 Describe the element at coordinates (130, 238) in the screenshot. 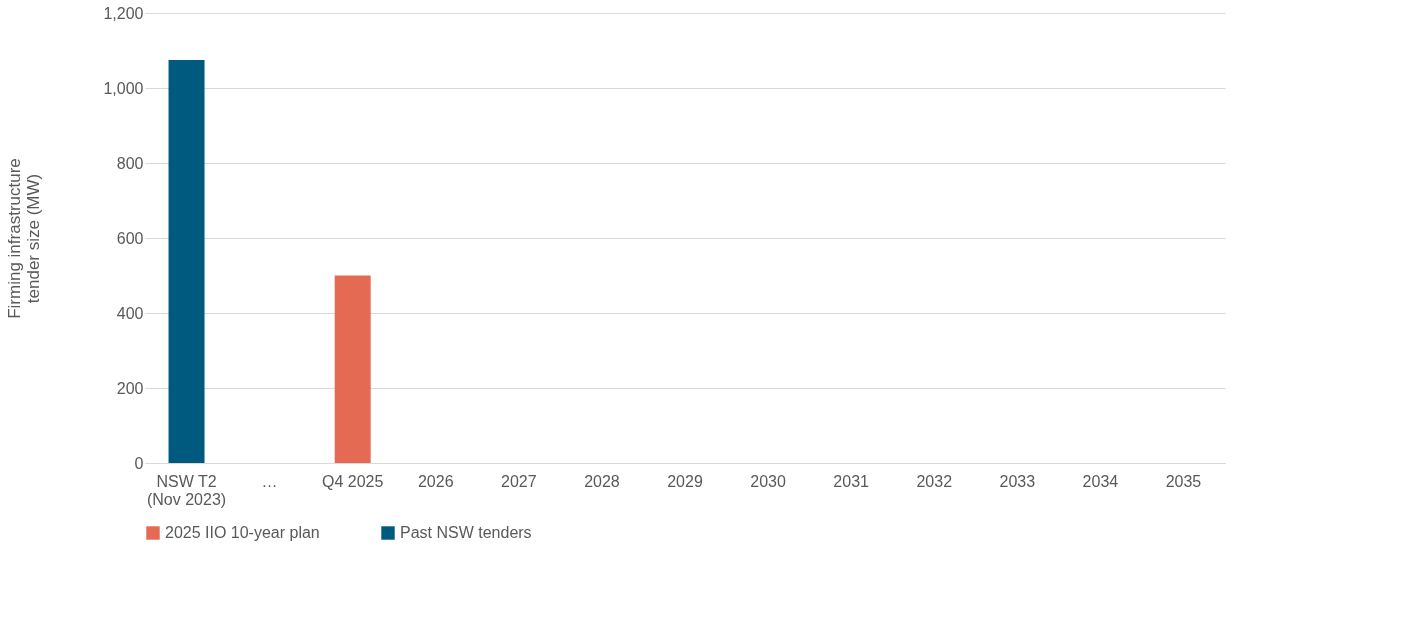

I see `y-tick-label: 600` at that location.